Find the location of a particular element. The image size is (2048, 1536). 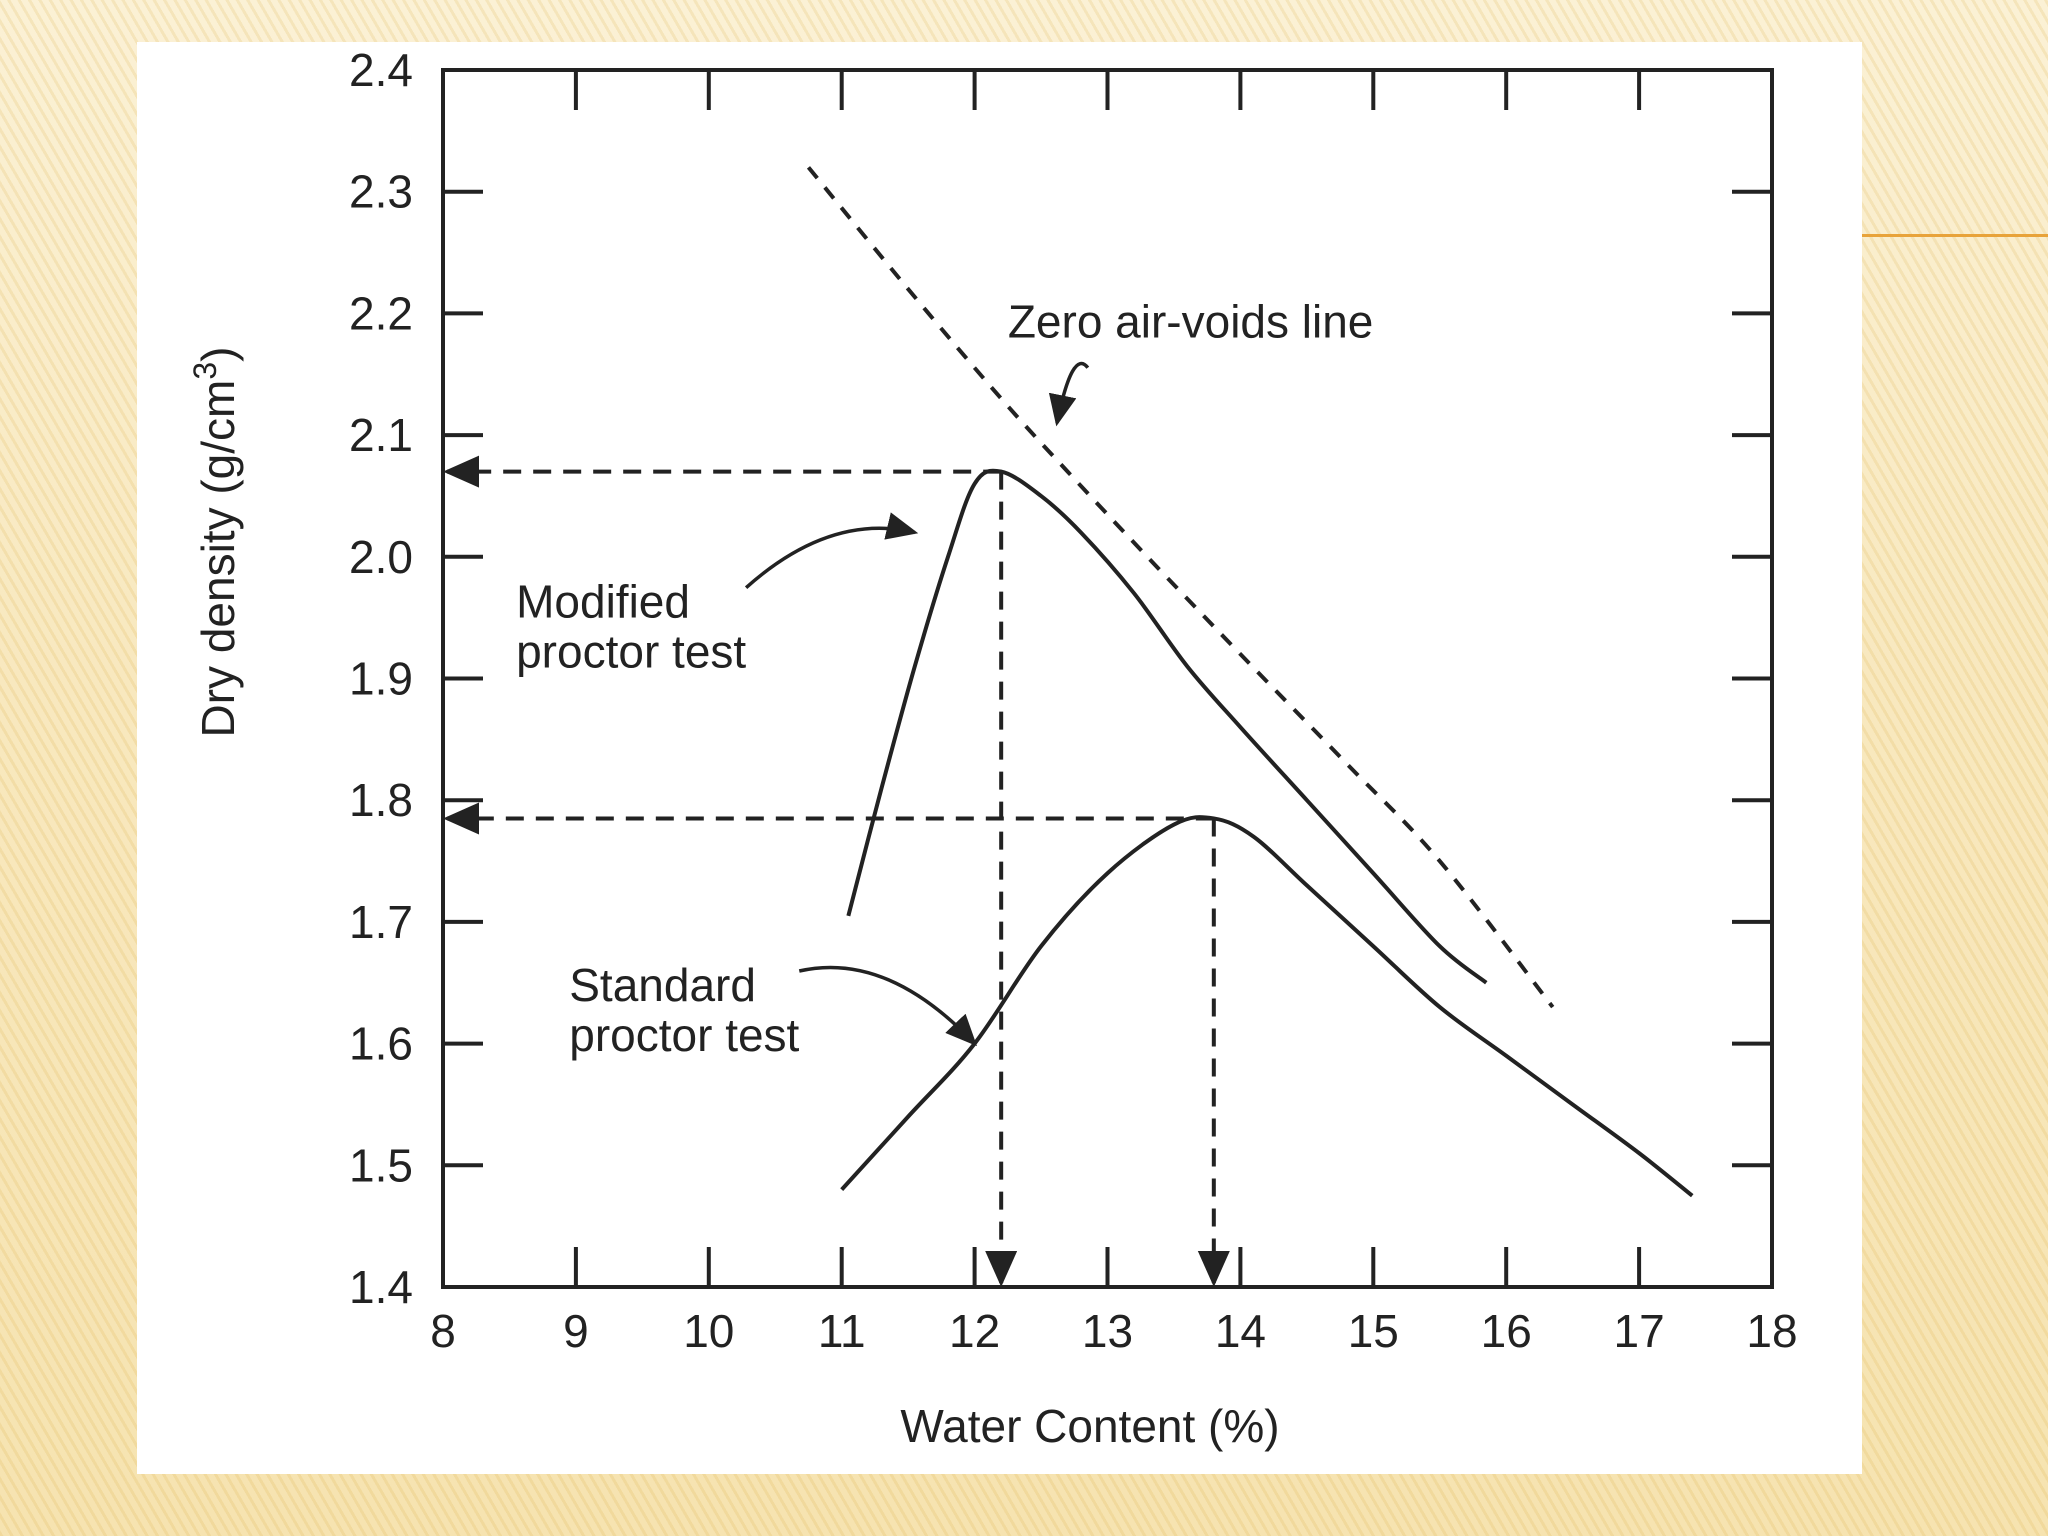

annotation-line: Zero air-voids line is located at coordinates (1191, 322).